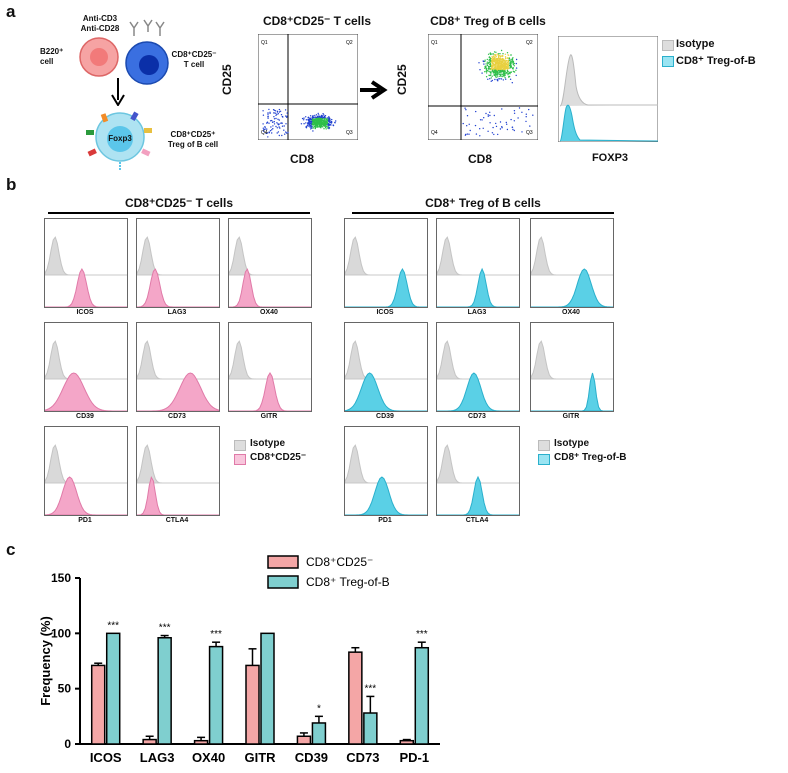 The height and width of the screenshot is (773, 788). What do you see at coordinates (488, 21) in the screenshot?
I see `flow-plot2-title: CD8⁺ Treg of B cells` at bounding box center [488, 21].